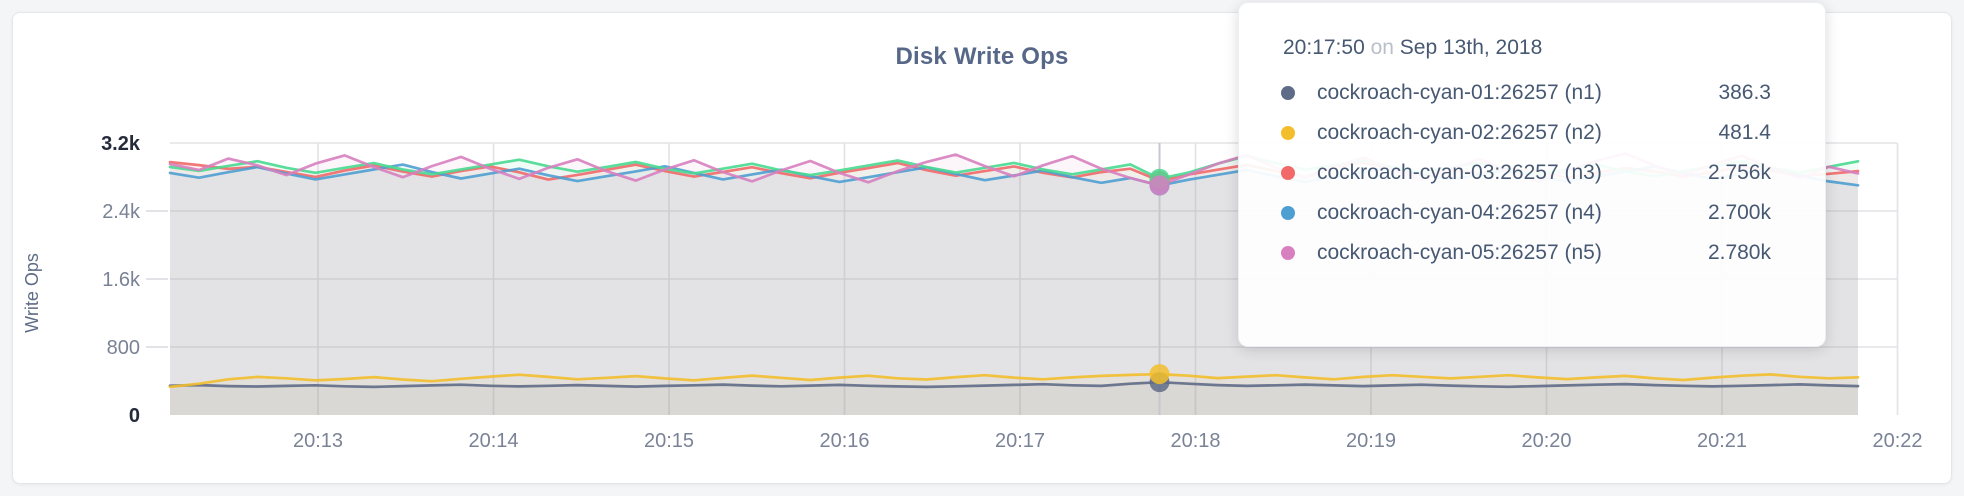  Describe the element at coordinates (121, 280) in the screenshot. I see `y-axis-tick-label: 1.6k` at that location.